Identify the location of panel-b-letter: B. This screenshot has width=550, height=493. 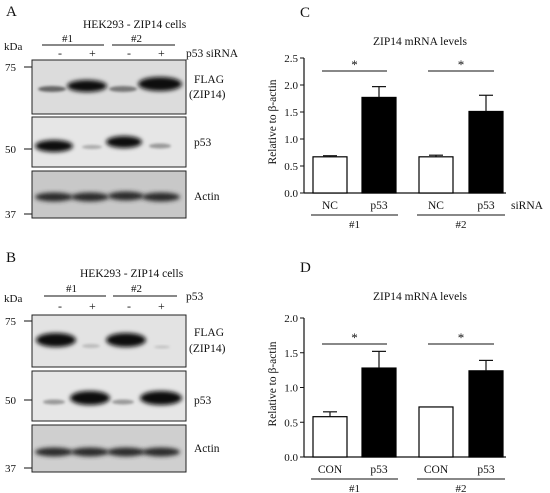
(11, 258).